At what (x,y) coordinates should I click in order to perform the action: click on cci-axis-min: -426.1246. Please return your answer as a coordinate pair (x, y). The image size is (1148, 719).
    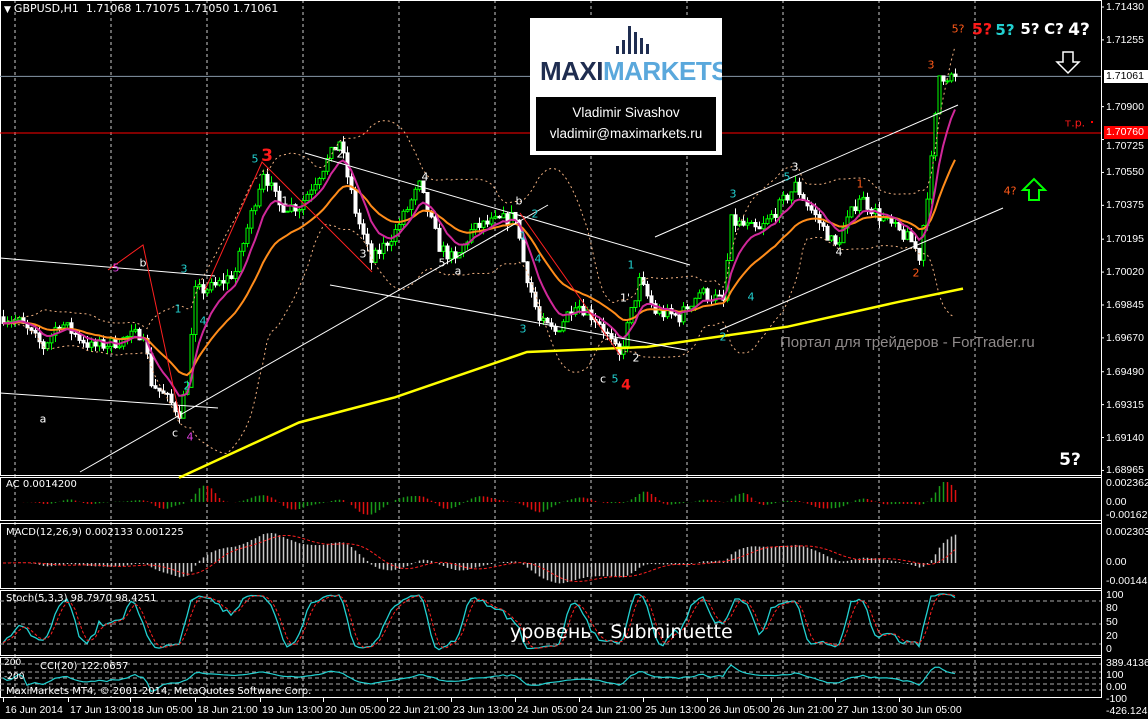
    Looking at the image, I should click on (1127, 711).